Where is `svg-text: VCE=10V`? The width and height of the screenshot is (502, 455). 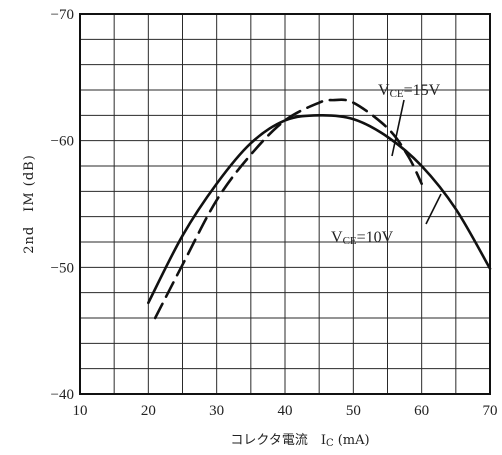 svg-text: VCE=10V is located at coordinates (362, 238).